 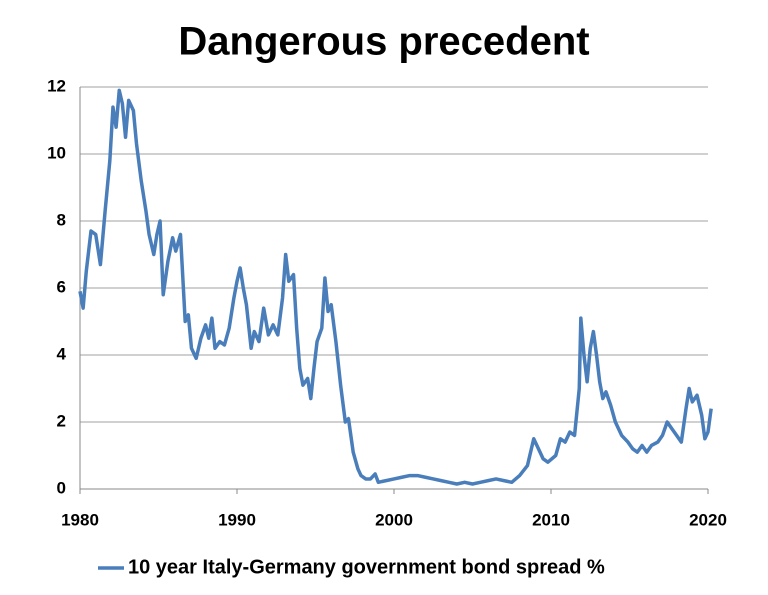 I want to click on y-tick-label: 8, so click(x=61, y=219).